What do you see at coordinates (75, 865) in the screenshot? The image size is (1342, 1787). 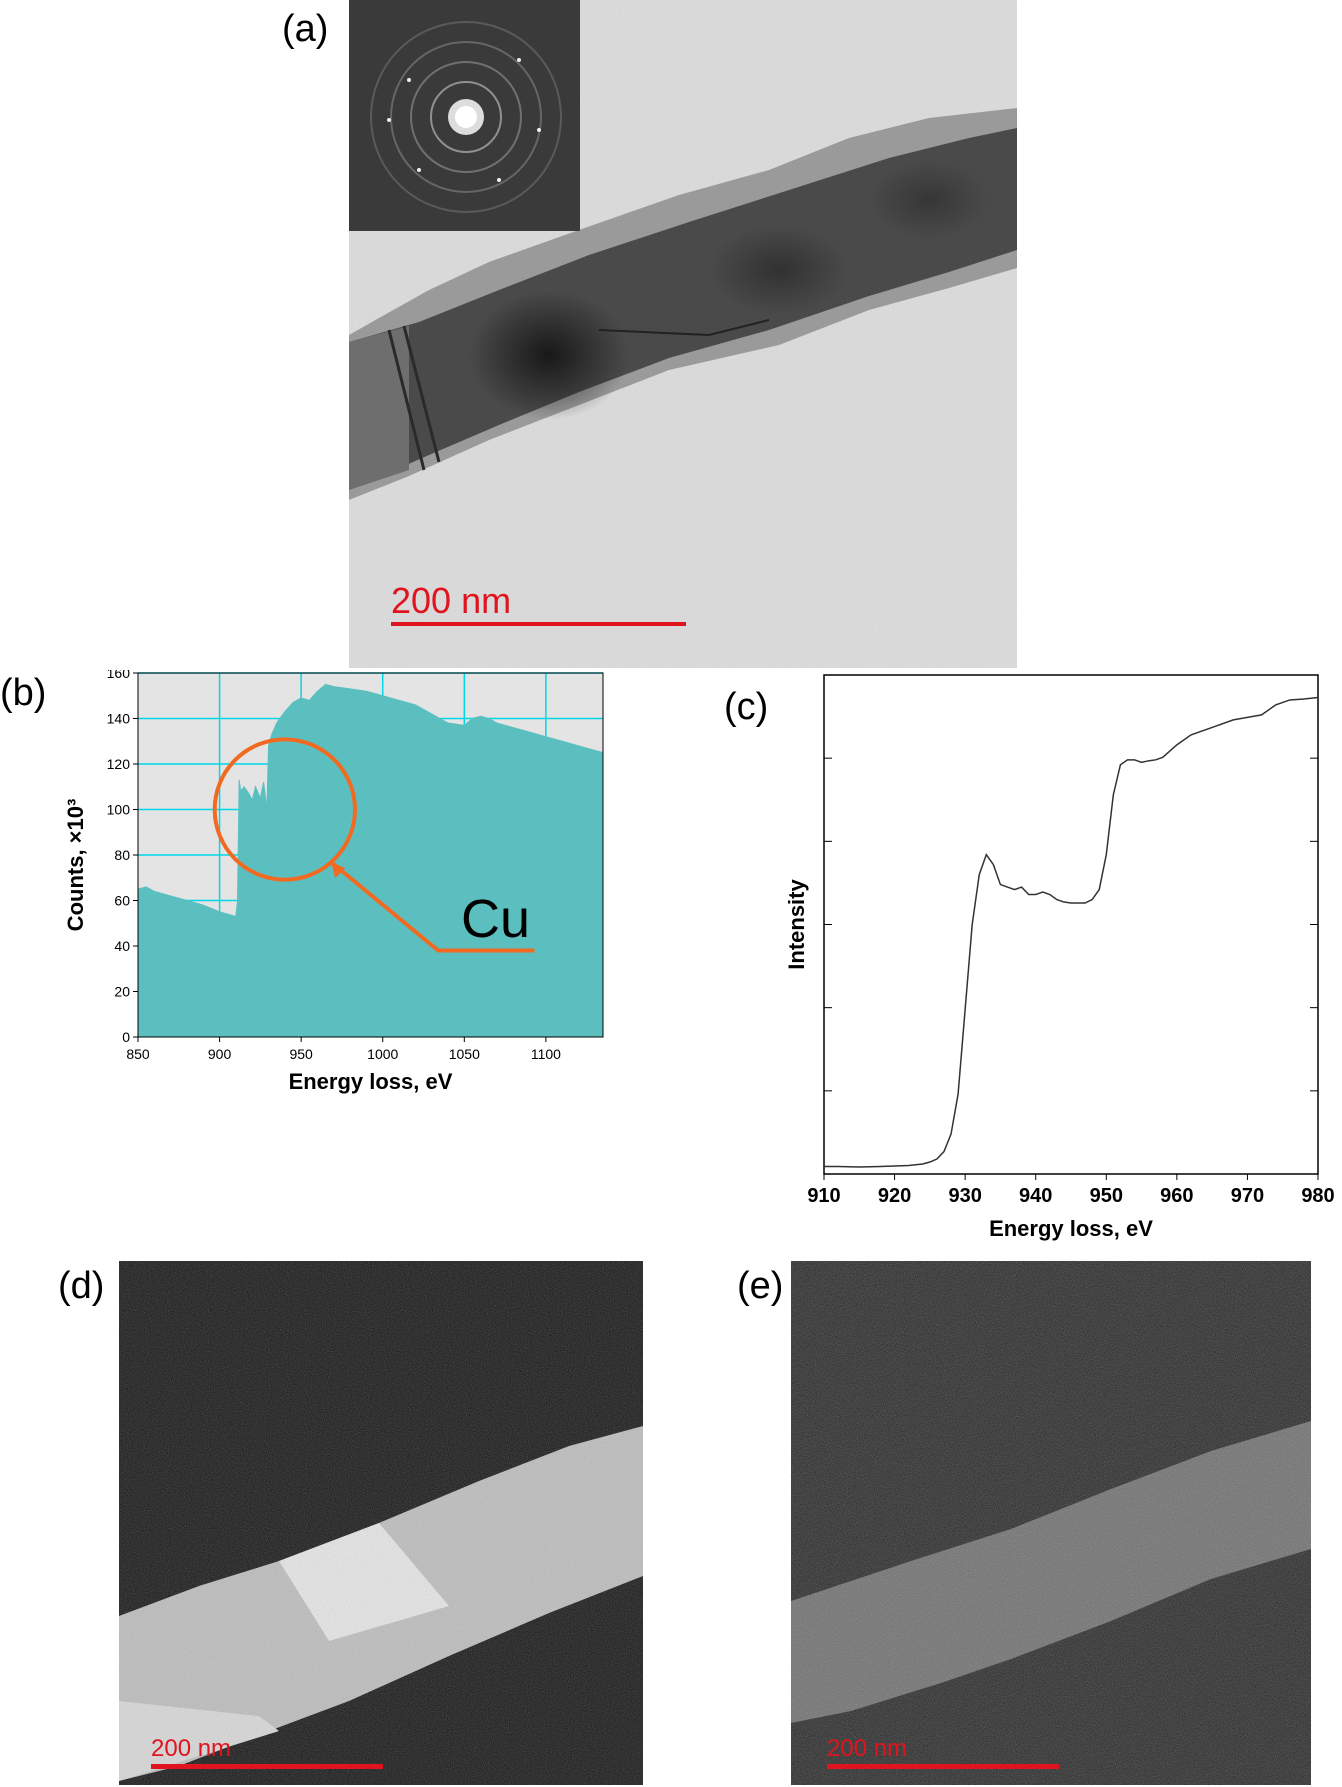 I see `y-axis-label: Counts, ×10³` at bounding box center [75, 865].